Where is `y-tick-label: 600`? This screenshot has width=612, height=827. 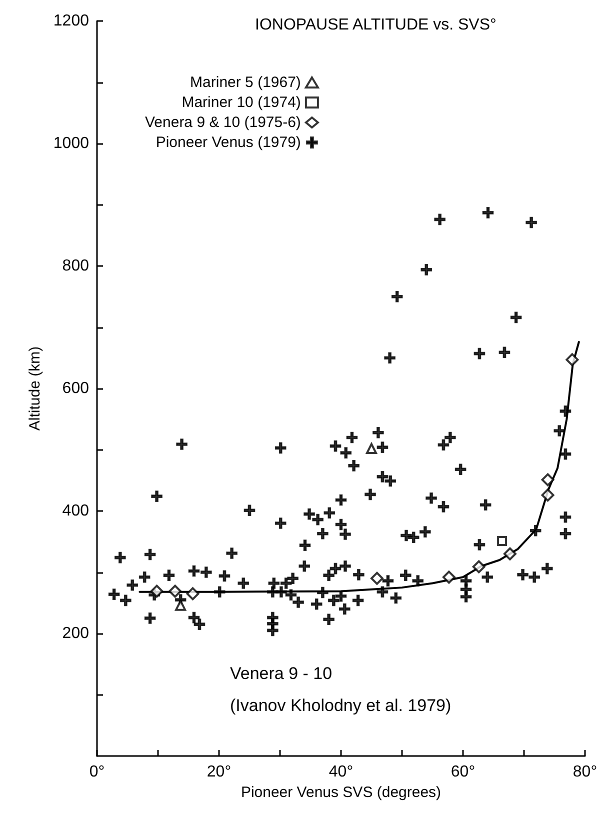
y-tick-label: 600 is located at coordinates (76, 388).